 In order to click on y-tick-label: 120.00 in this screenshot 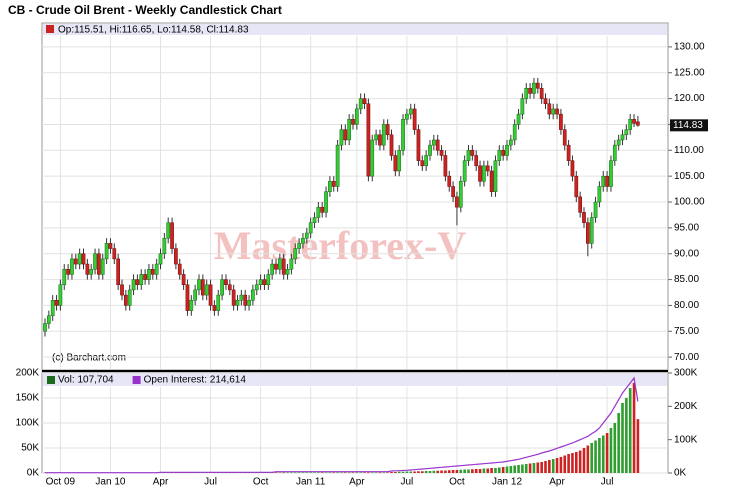, I will do `click(689, 98)`.